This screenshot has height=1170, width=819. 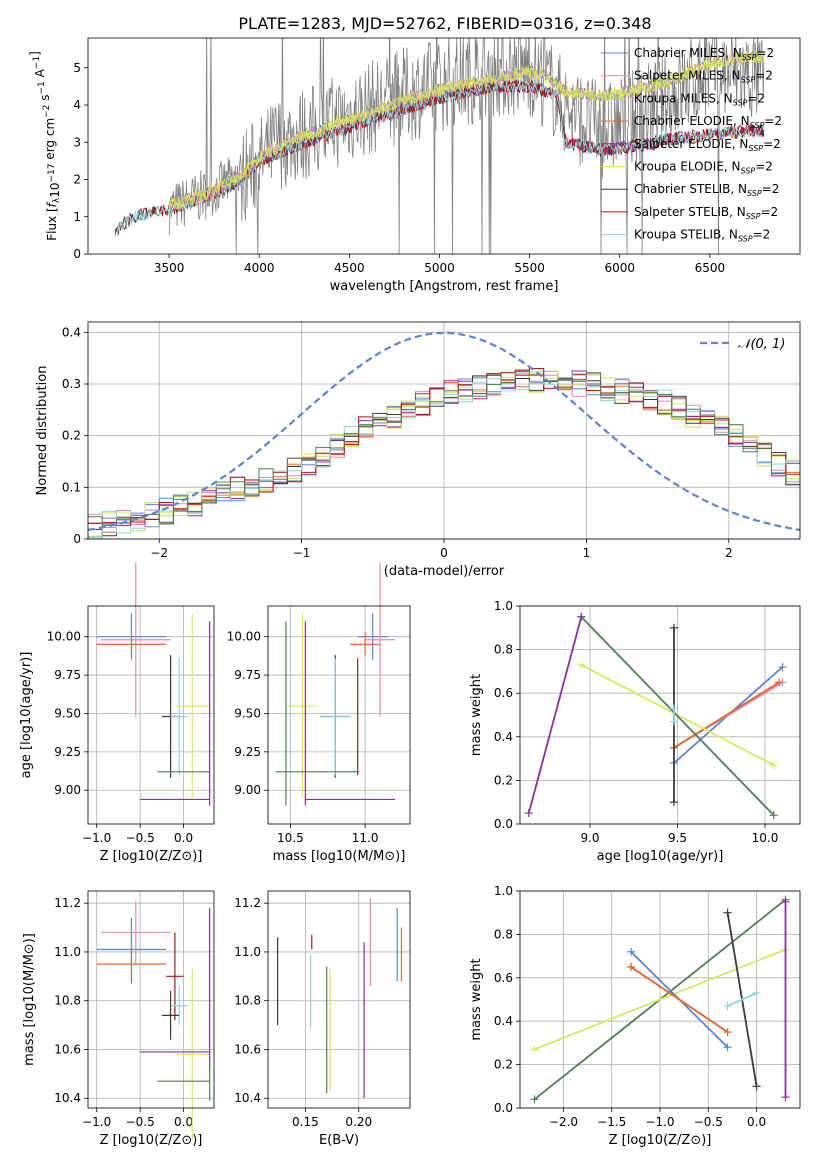 What do you see at coordinates (529, 268) in the screenshot?
I see `x-tick-label: 5500` at bounding box center [529, 268].